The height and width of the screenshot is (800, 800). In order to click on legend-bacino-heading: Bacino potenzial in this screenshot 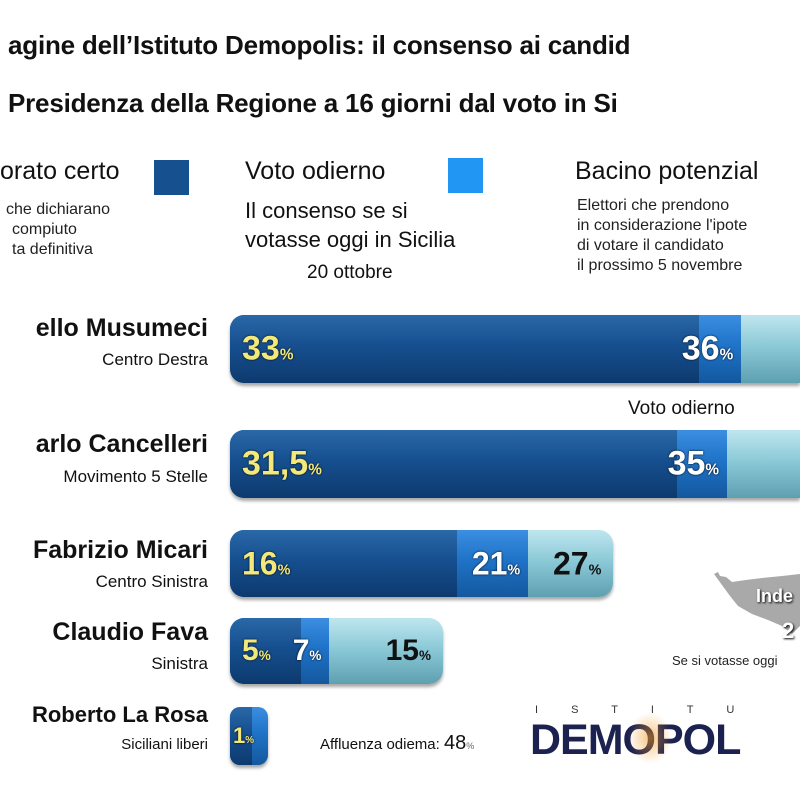, I will do `click(667, 171)`.